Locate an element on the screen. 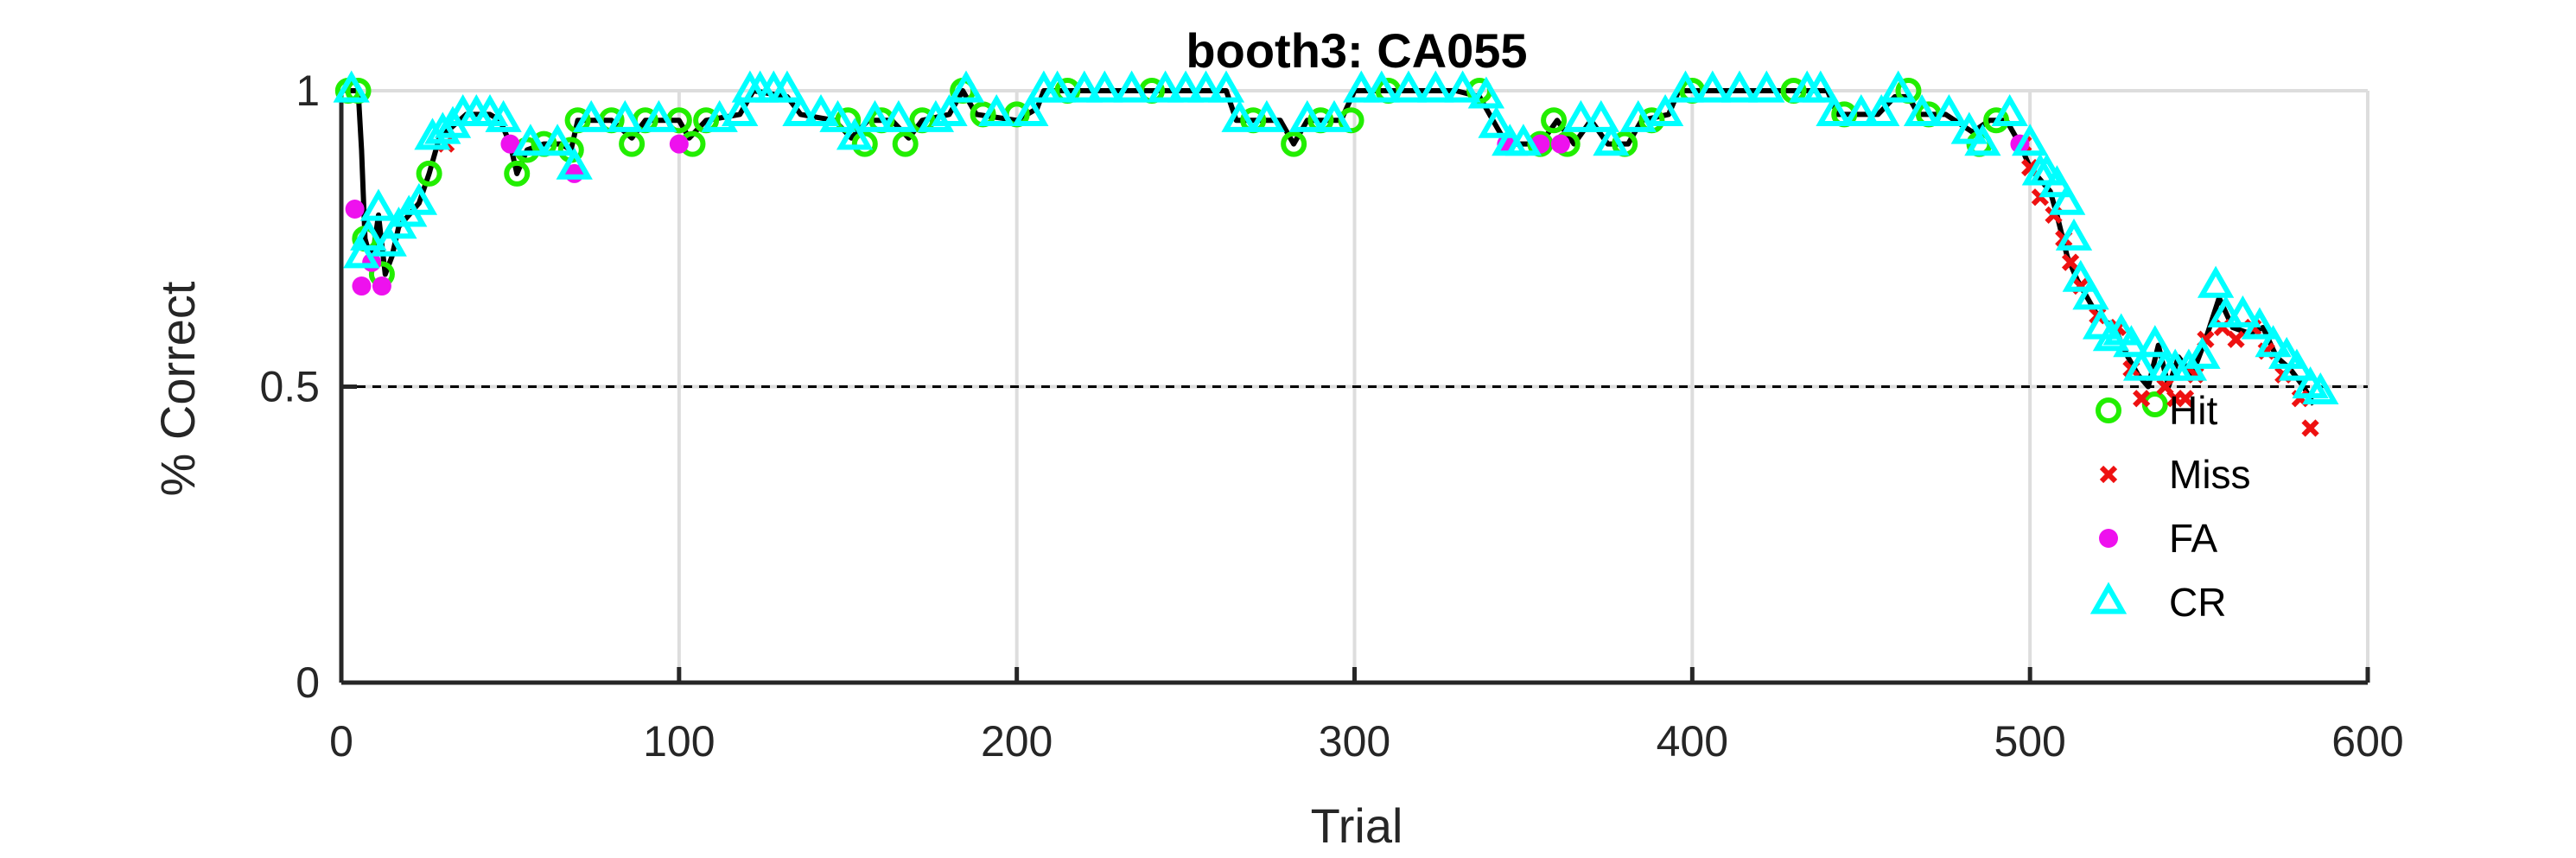 The image size is (2576, 858). legend-miss-symbol is located at coordinates (2108, 474).